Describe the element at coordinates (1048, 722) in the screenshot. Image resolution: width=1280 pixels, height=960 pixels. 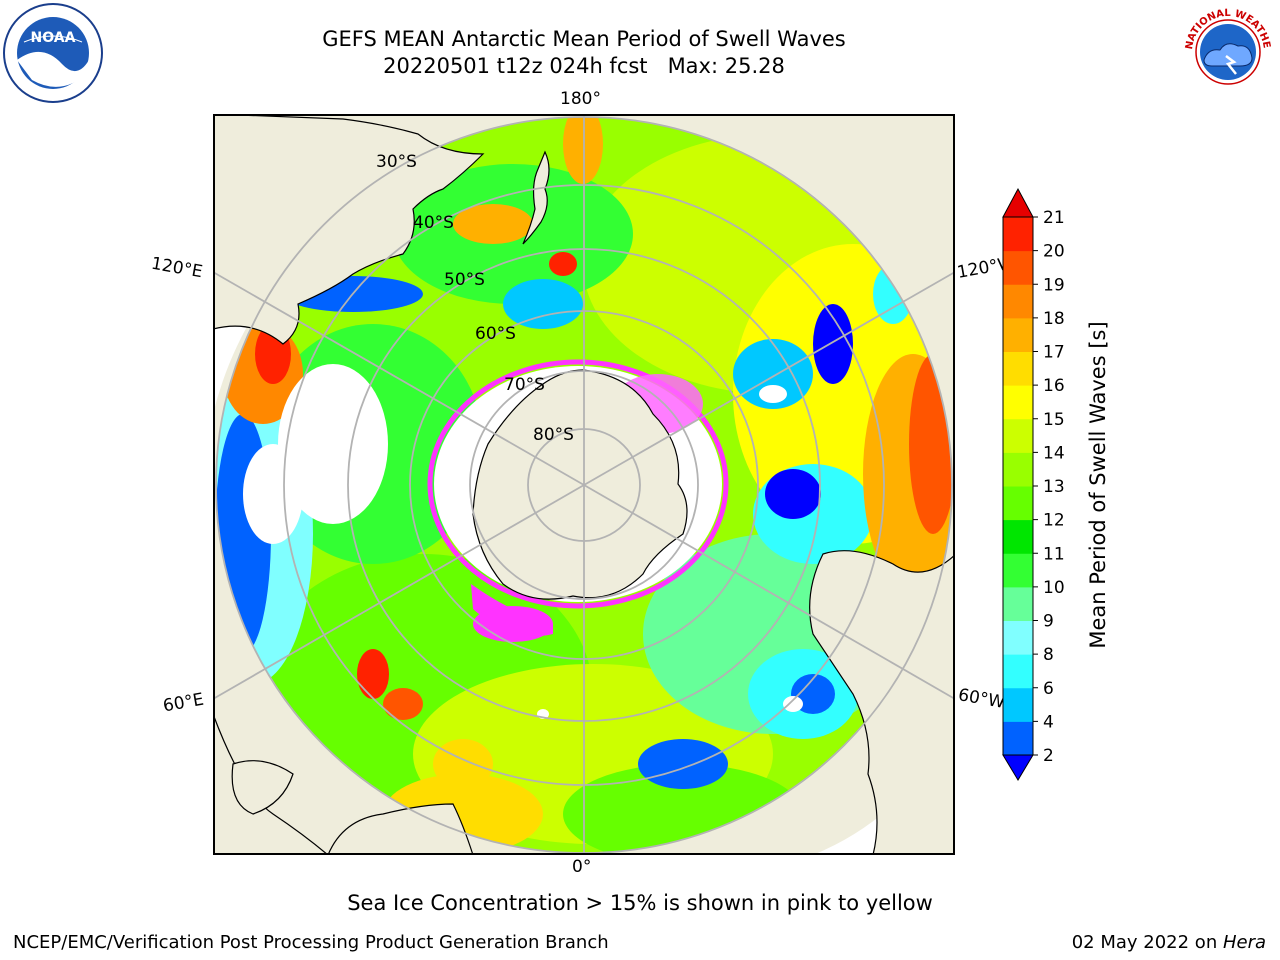
I see `colorbar-tick-label: 4` at that location.